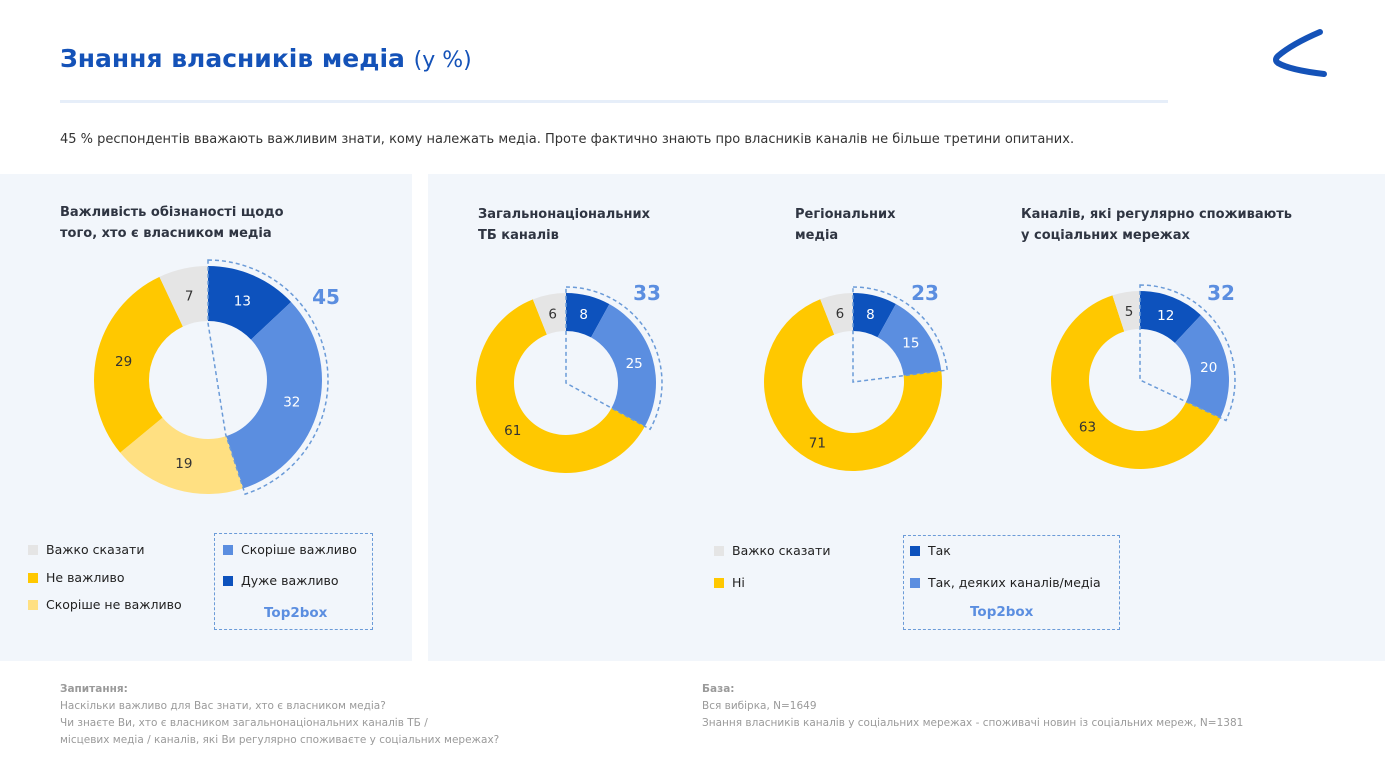  What do you see at coordinates (1208, 368) in the screenshot?
I see `slice-value-label: 20` at bounding box center [1208, 368].